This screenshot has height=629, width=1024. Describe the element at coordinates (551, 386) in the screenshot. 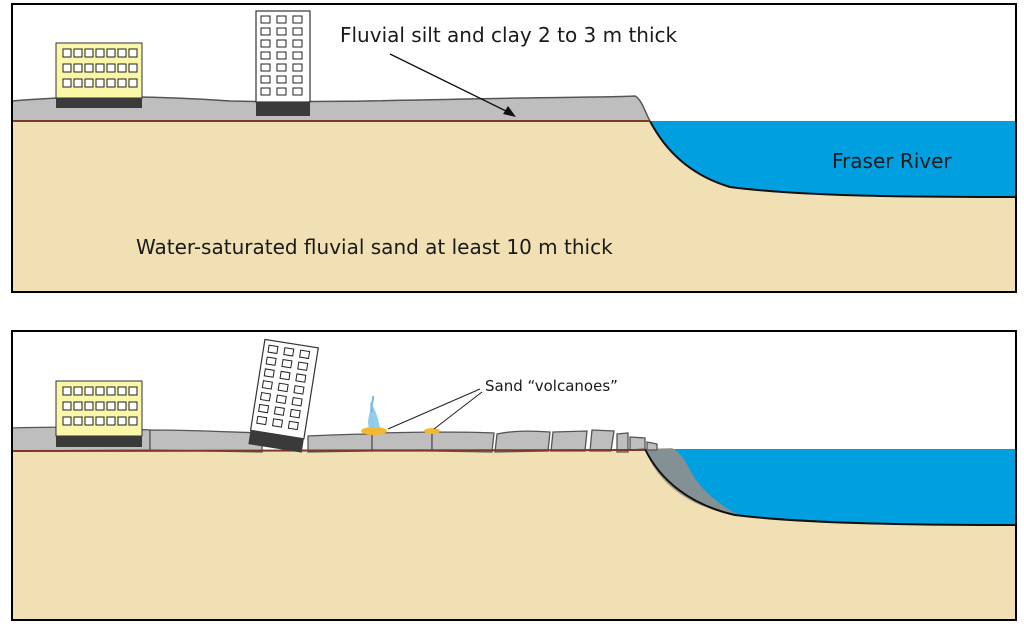

I see `sand-volcanoes-label: Sand “volcanoes”` at that location.